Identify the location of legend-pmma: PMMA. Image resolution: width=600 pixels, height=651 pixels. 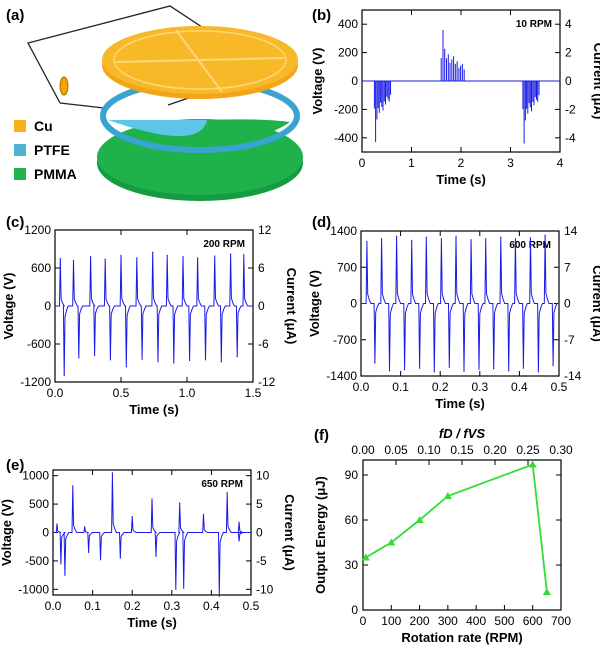
(55, 174).